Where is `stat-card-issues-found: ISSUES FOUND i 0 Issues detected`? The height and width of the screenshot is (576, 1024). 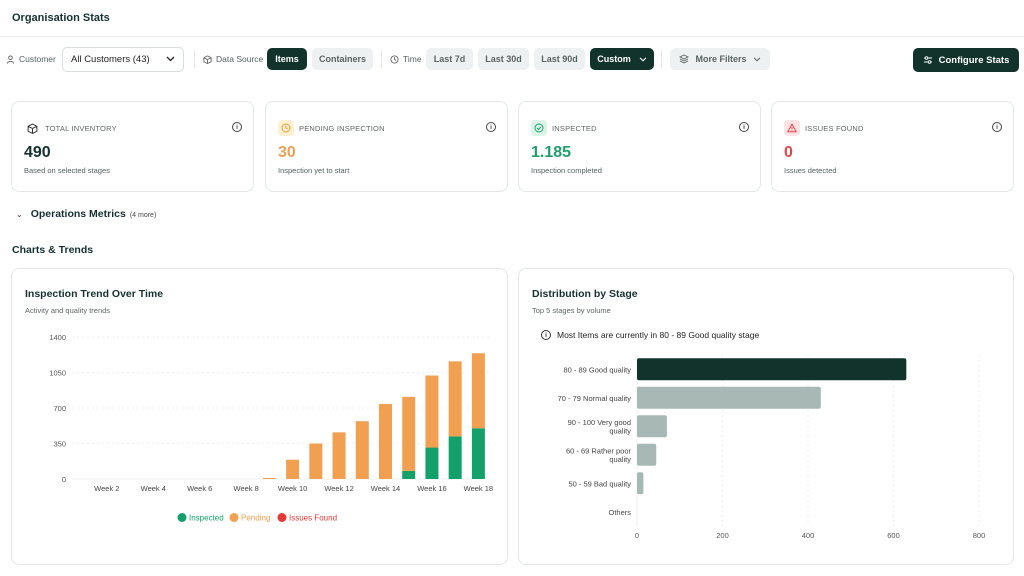 stat-card-issues-found: ISSUES FOUND i 0 Issues detected is located at coordinates (892, 146).